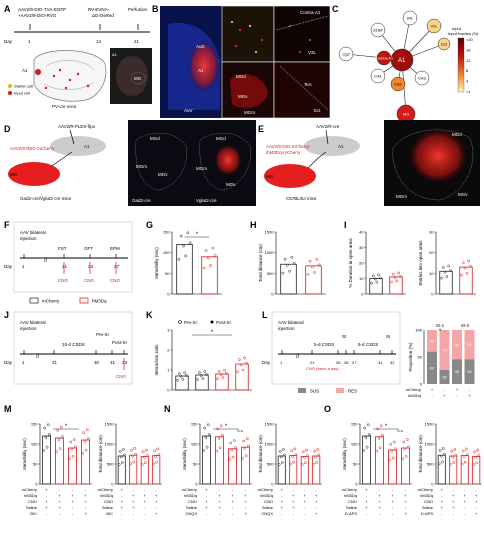  I want to click on a-virus3: RV-EVNA-, so click(99, 9).